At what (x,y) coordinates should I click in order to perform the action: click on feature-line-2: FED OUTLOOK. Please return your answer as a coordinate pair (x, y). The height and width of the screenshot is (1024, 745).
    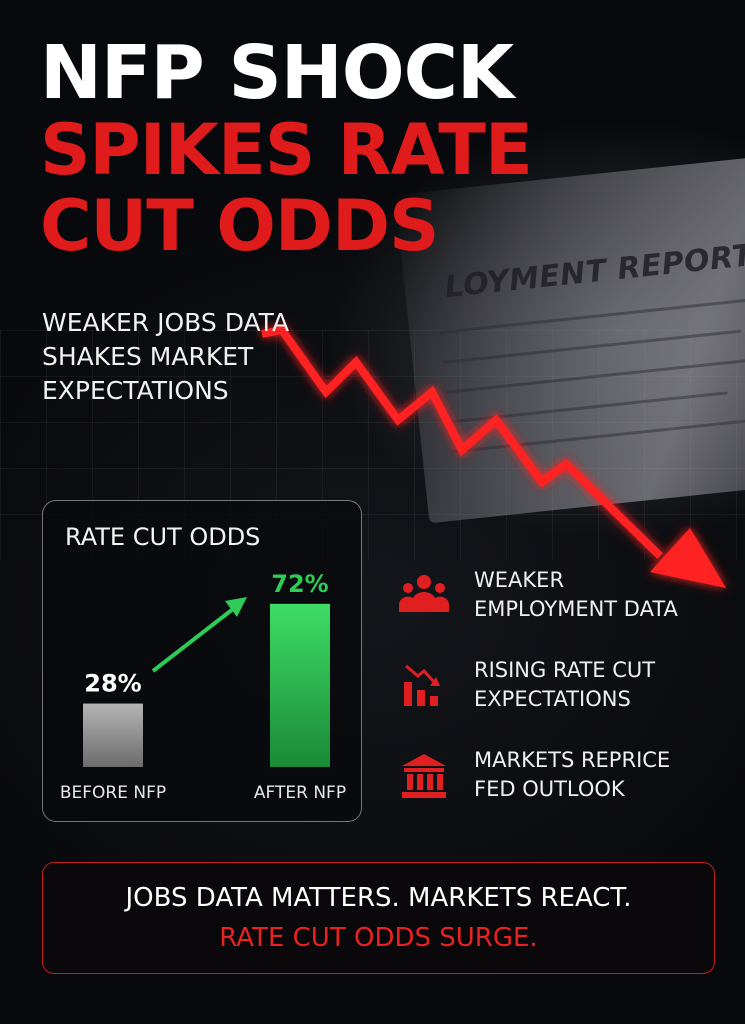
    Looking at the image, I should click on (549, 789).